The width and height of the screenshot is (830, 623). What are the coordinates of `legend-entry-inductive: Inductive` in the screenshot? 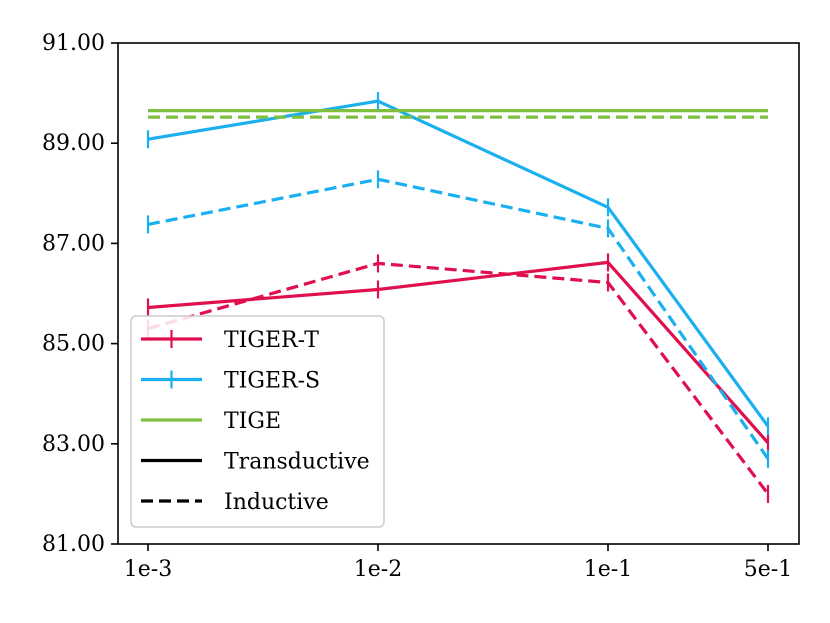 It's located at (235, 502).